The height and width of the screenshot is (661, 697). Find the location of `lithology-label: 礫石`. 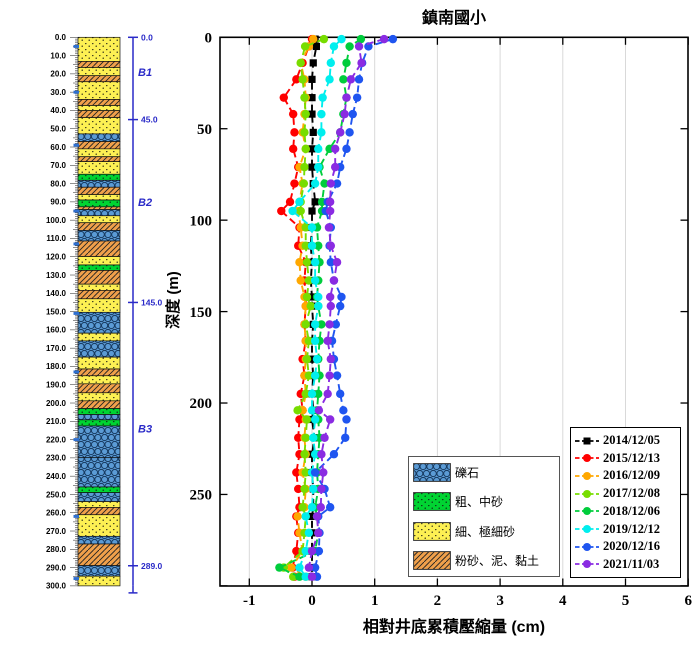

lithology-label: 礫石 is located at coordinates (467, 473).